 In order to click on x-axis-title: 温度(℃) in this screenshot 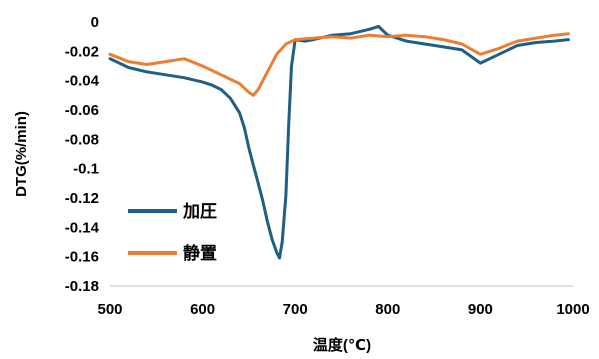, I will do `click(342, 345)`.